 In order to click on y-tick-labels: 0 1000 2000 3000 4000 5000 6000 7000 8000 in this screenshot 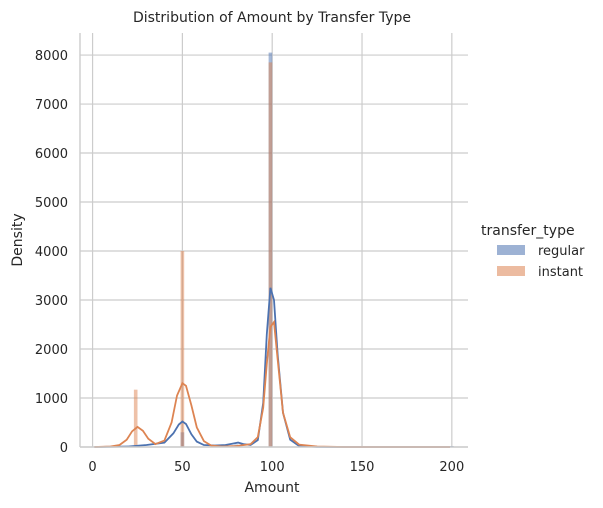, I will do `click(51, 252)`.